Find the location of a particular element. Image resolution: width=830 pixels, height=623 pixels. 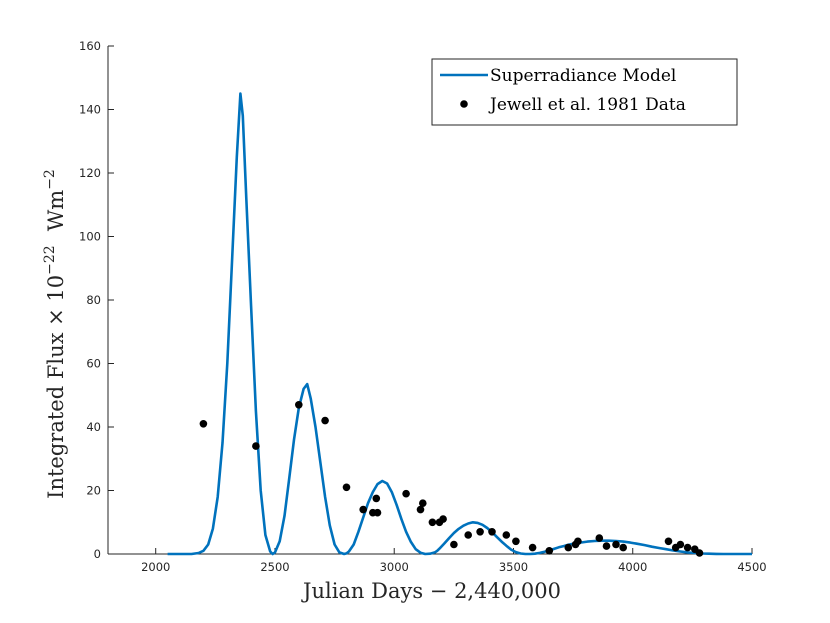

y-axis-title-main: Integrated Flux × 10 is located at coordinates (56, 387).